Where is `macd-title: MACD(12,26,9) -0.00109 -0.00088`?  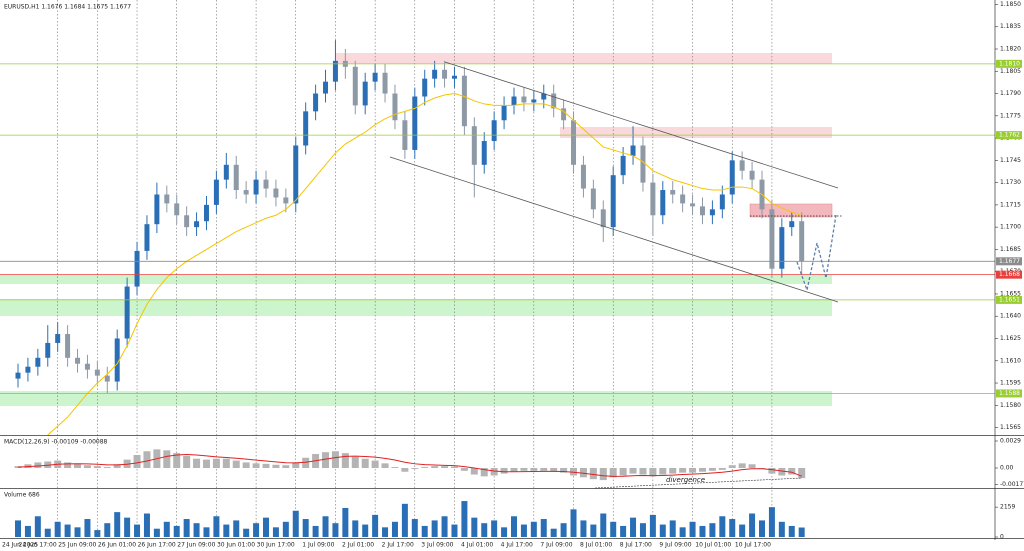 macd-title: MACD(12,26,9) -0.00109 -0.00088 is located at coordinates (56, 442).